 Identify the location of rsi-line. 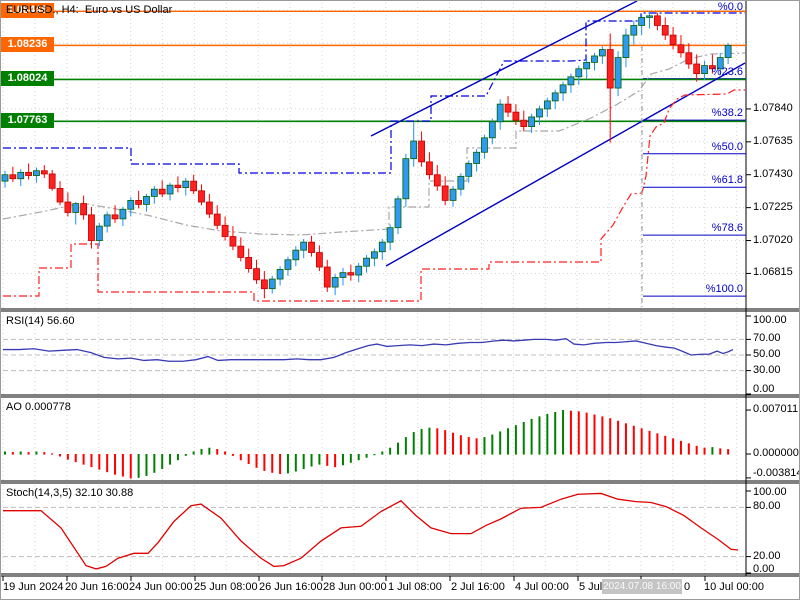
(368, 349).